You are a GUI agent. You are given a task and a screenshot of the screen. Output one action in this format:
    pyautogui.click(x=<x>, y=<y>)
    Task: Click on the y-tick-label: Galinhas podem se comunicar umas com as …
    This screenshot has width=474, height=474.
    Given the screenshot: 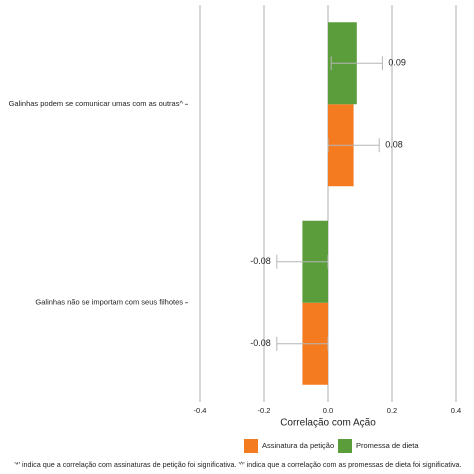 What is the action you would take?
    pyautogui.click(x=96, y=103)
    